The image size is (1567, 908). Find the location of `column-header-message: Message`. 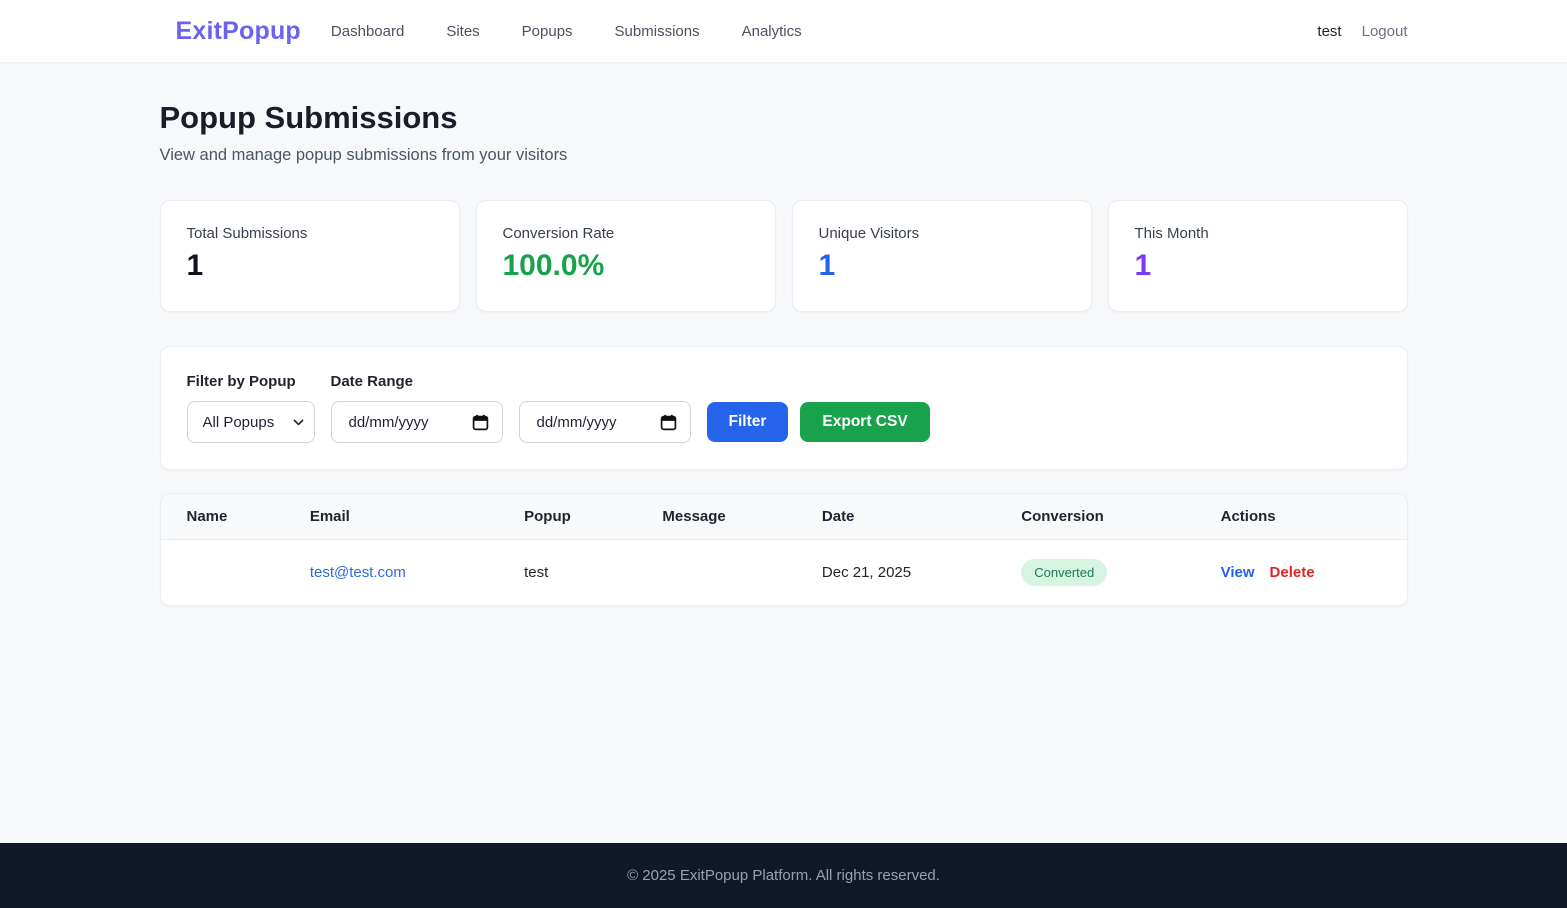

column-header-message: Message is located at coordinates (726, 517).